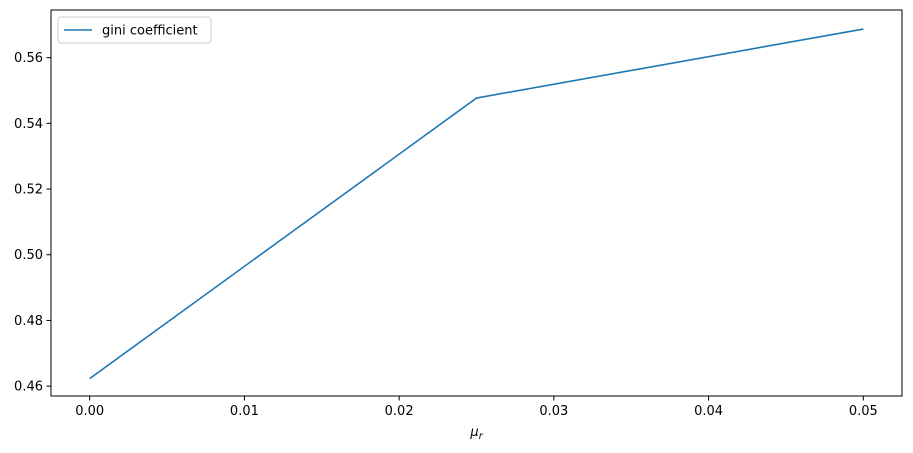  What do you see at coordinates (150, 31) in the screenshot?
I see `legend-label: gini coefficient` at bounding box center [150, 31].